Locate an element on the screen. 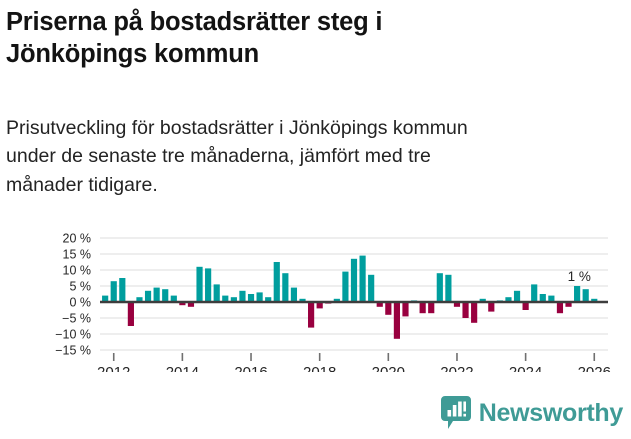  x-tick-label: 2026 is located at coordinates (594, 368).